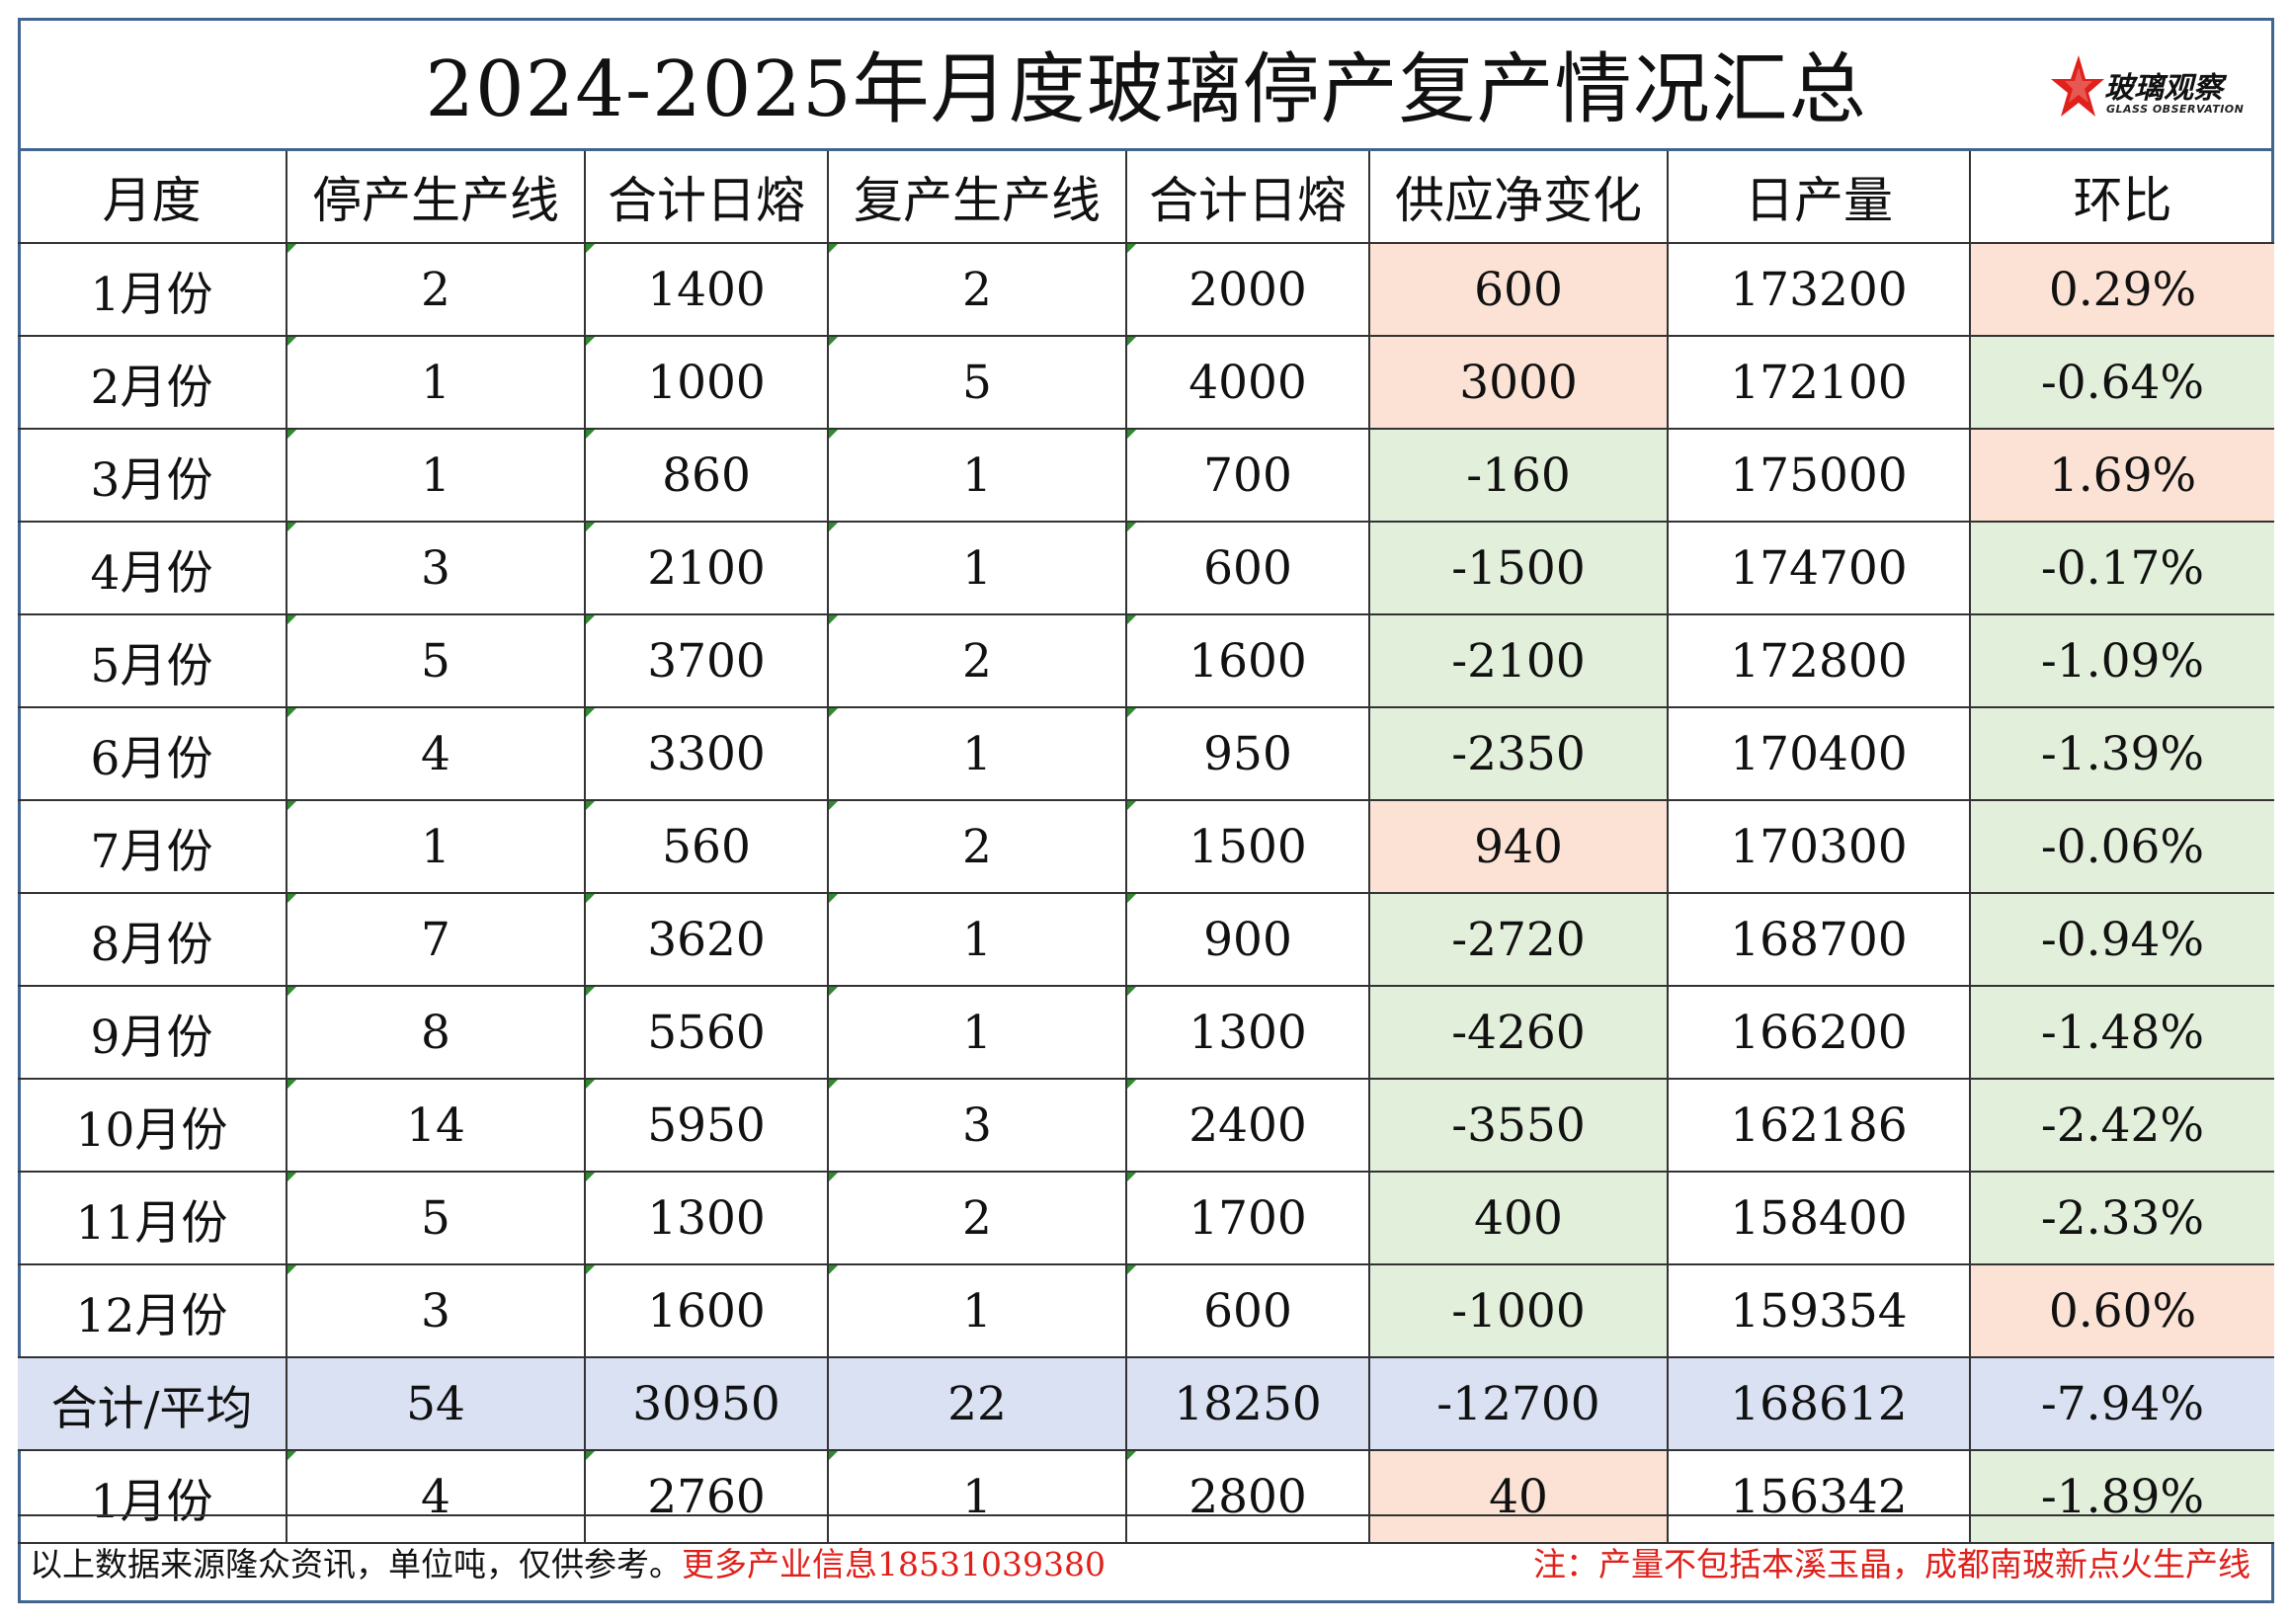 The width and height of the screenshot is (2292, 1624). What do you see at coordinates (1248, 475) in the screenshot?
I see `cell-resume-melt: 700` at bounding box center [1248, 475].